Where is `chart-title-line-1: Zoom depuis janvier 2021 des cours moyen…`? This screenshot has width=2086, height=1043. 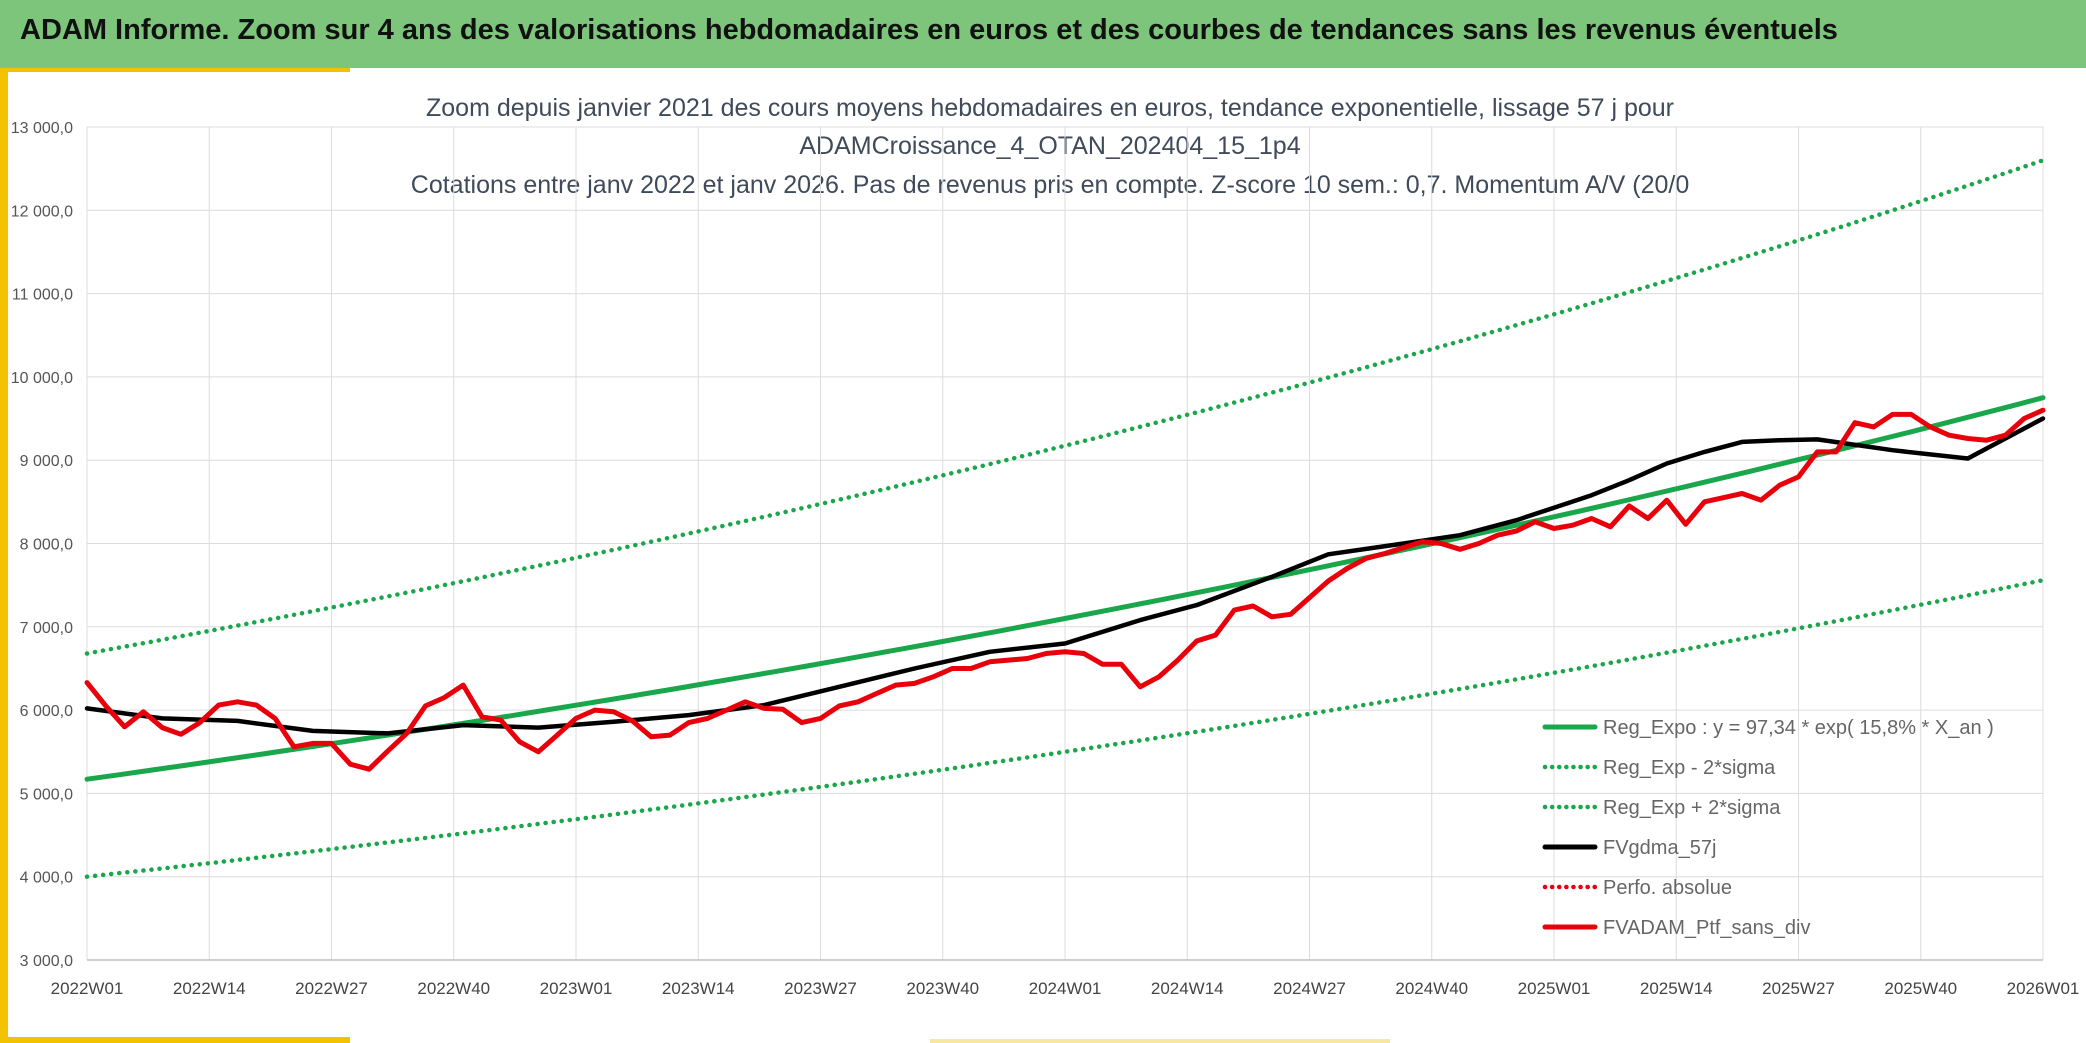
chart-title-line-1: Zoom depuis janvier 2021 des cours moyen… is located at coordinates (1050, 108).